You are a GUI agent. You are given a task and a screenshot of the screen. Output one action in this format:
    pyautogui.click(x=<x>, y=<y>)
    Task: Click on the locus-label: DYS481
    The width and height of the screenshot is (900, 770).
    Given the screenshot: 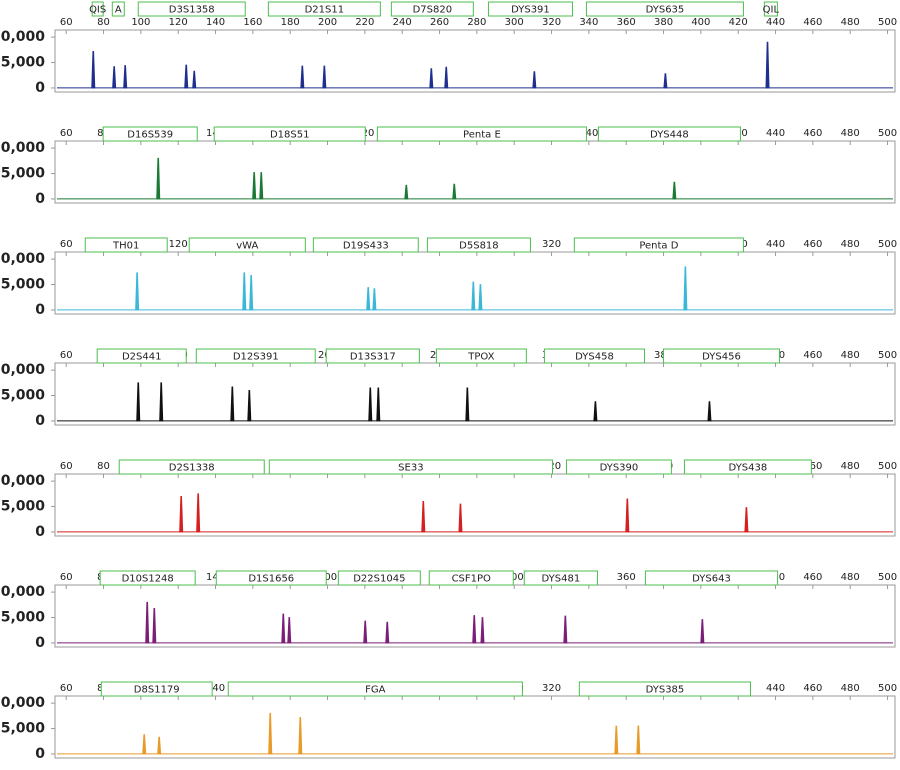 What is the action you would take?
    pyautogui.click(x=561, y=579)
    